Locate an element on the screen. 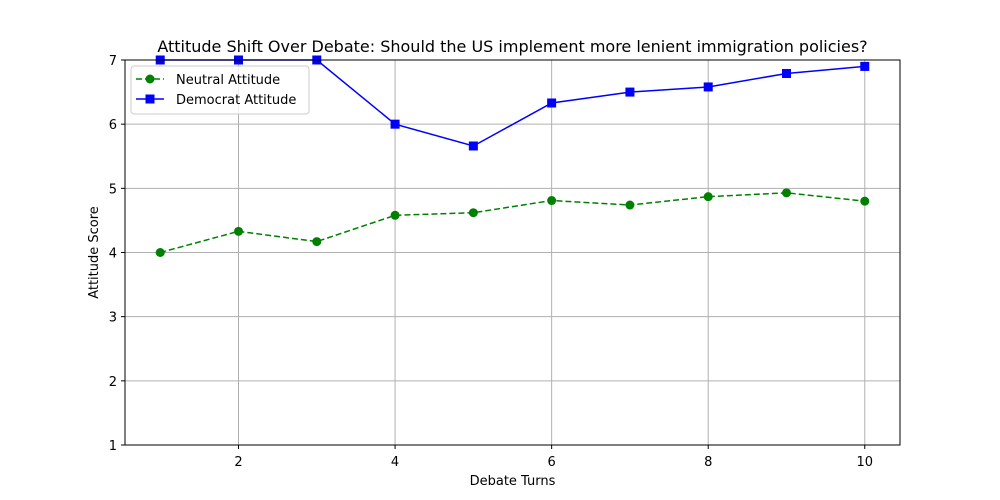  x-tick-label: 6 is located at coordinates (552, 462).